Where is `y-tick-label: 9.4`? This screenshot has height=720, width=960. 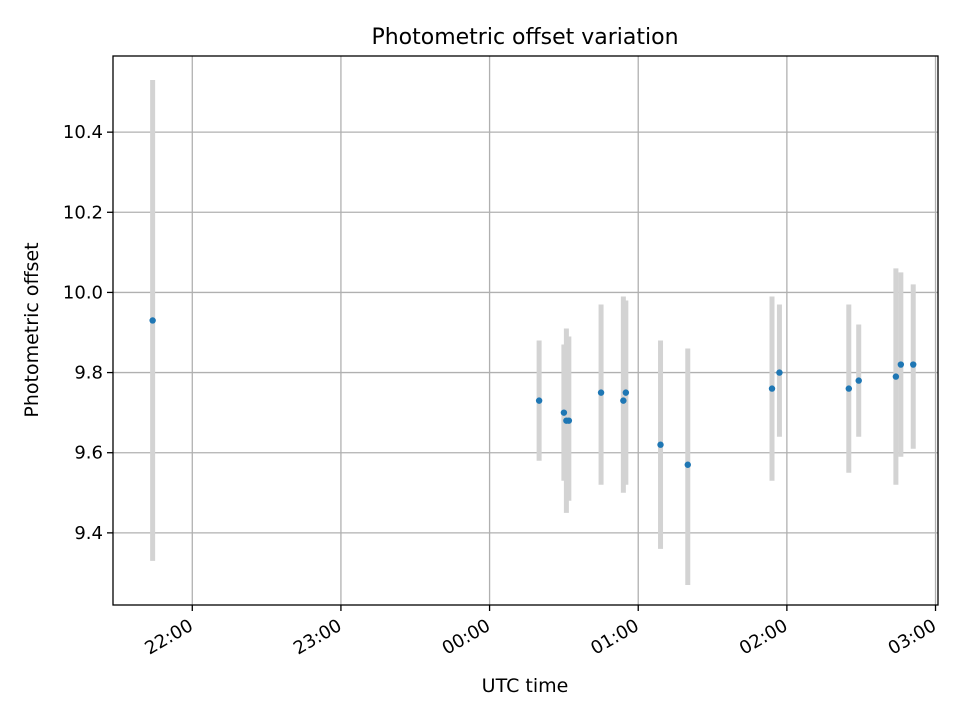 y-tick-label: 9.4 is located at coordinates (88, 533).